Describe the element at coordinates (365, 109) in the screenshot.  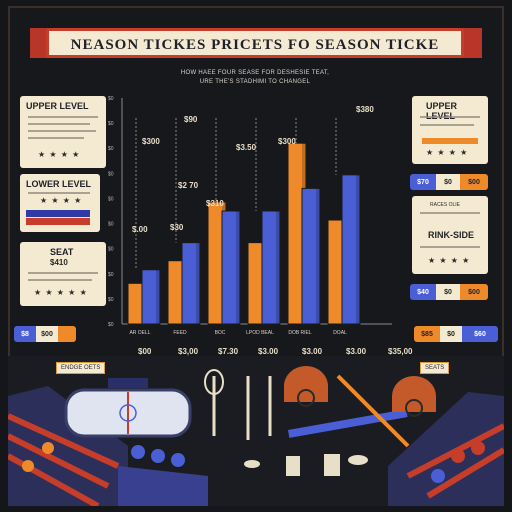
I see `value-label: $380` at that location.